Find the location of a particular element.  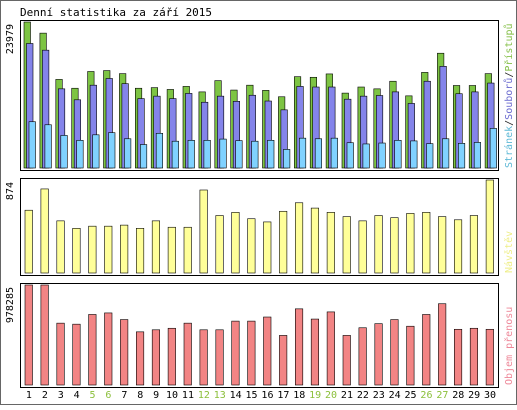

x-tick-label: 23 is located at coordinates (379, 395).